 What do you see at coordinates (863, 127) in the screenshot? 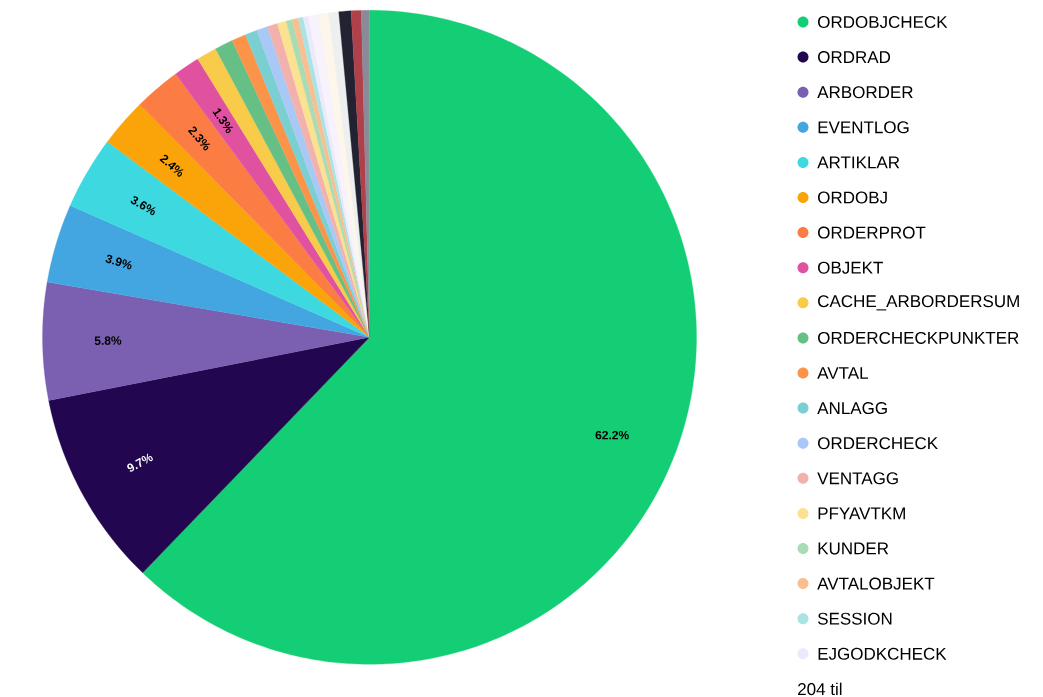
I see `legend-label: EVENTLOG` at bounding box center [863, 127].